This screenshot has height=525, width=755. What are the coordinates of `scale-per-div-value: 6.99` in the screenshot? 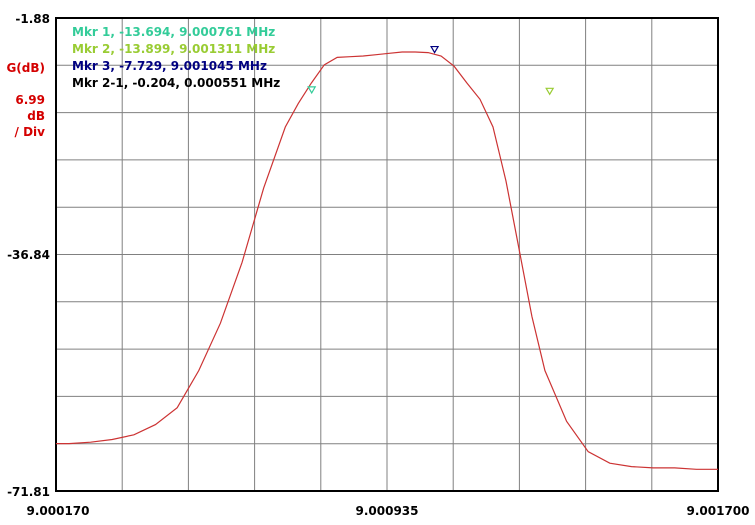 It's located at (30, 100).